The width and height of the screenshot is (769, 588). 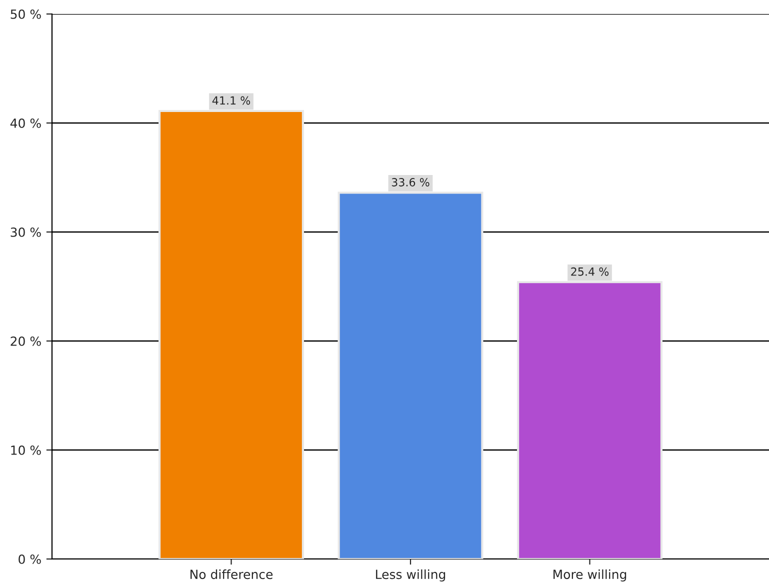 I want to click on y-tick-label: 10 %, so click(x=26, y=450).